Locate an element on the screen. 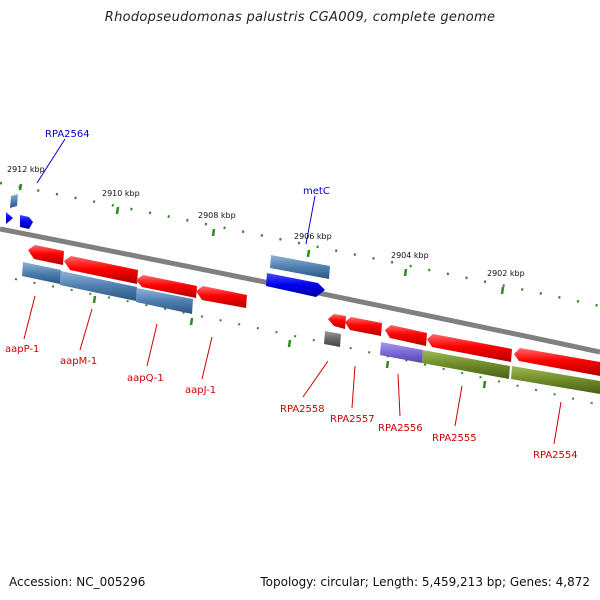  label-aapJ-1: aapJ-1 is located at coordinates (200, 390).